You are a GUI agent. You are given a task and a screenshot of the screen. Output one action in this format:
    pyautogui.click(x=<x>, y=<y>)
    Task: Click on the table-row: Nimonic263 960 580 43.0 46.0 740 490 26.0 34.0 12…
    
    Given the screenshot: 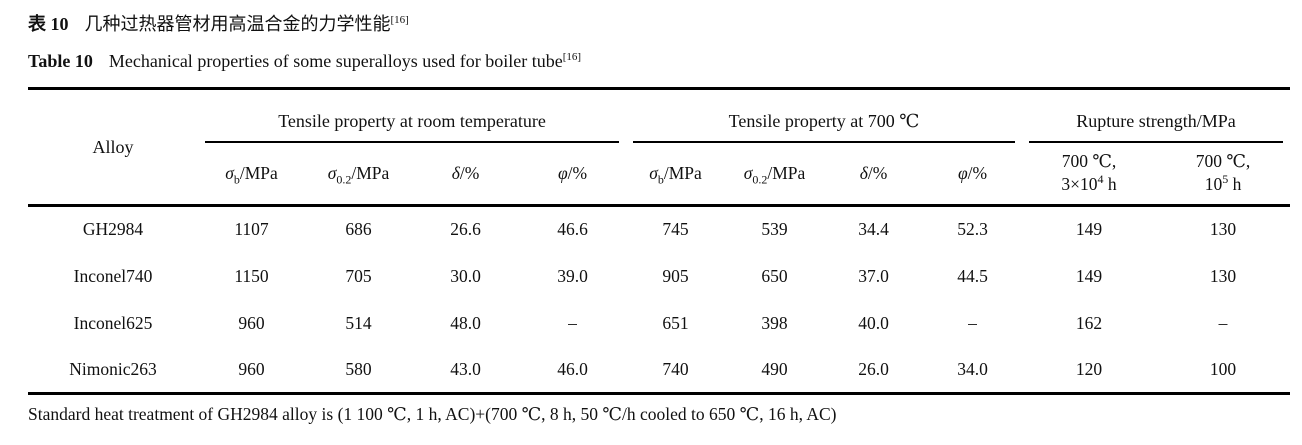 What is the action you would take?
    pyautogui.click(x=659, y=370)
    